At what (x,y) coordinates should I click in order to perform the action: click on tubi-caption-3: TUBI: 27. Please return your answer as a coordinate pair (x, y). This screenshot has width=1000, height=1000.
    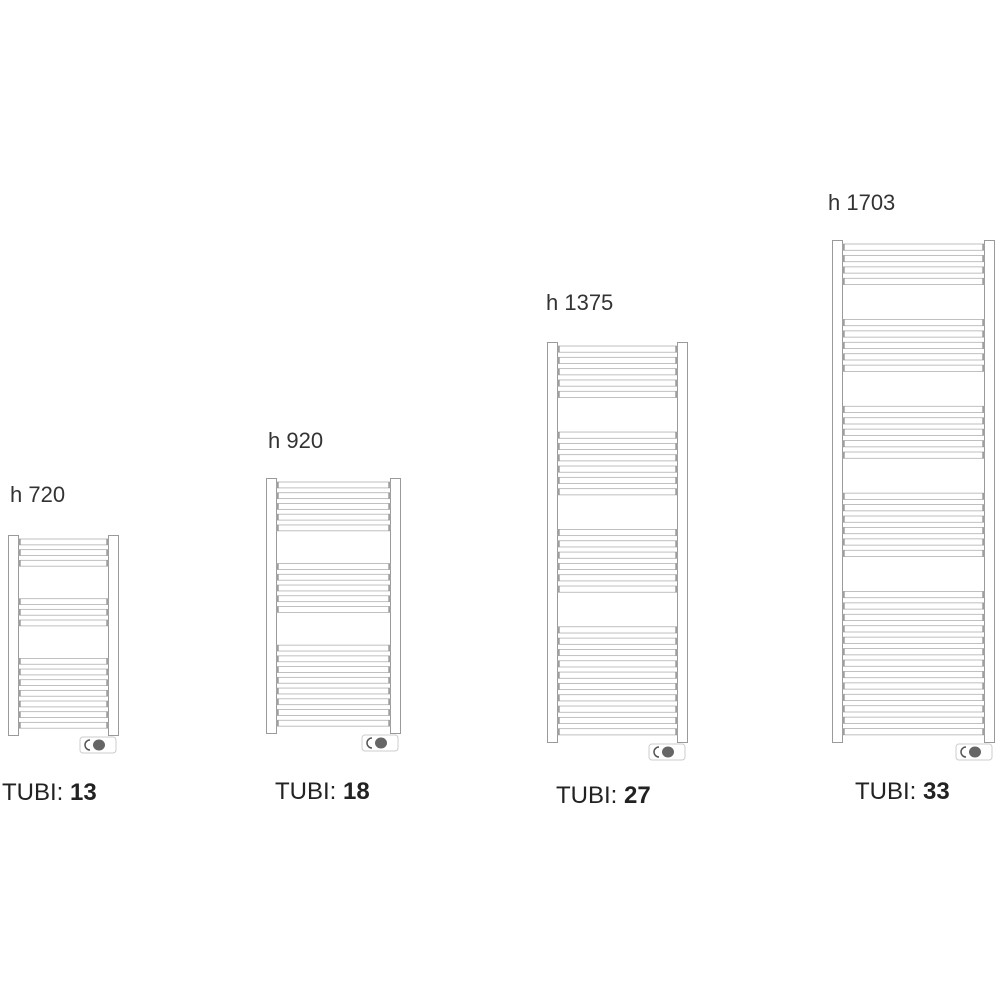
    Looking at the image, I should click on (603, 796).